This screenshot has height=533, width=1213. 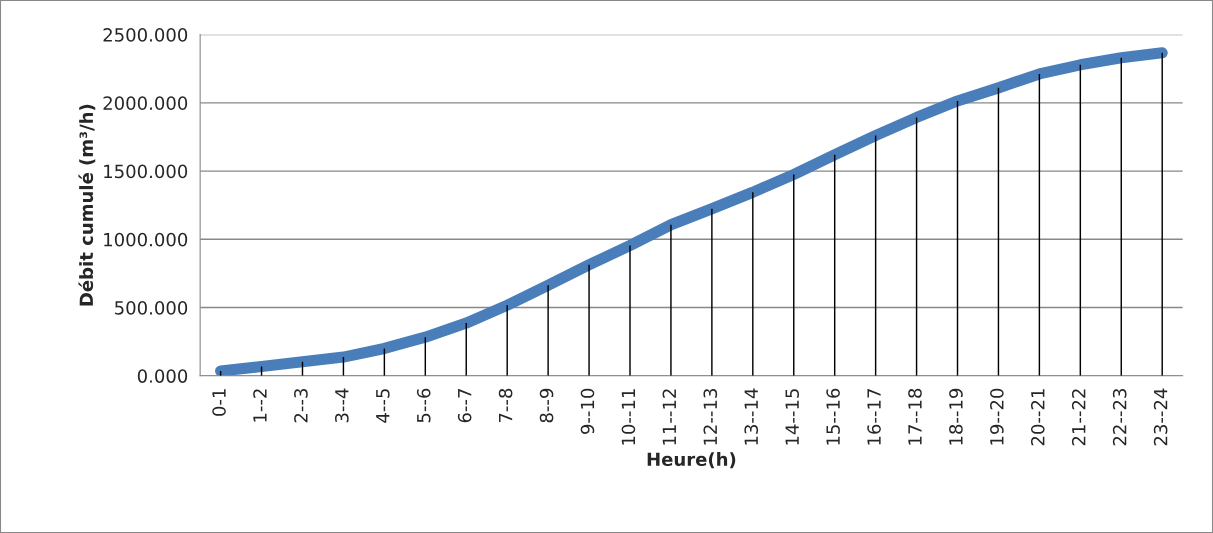 I want to click on x-tick-label: 5--6, so click(x=423, y=405).